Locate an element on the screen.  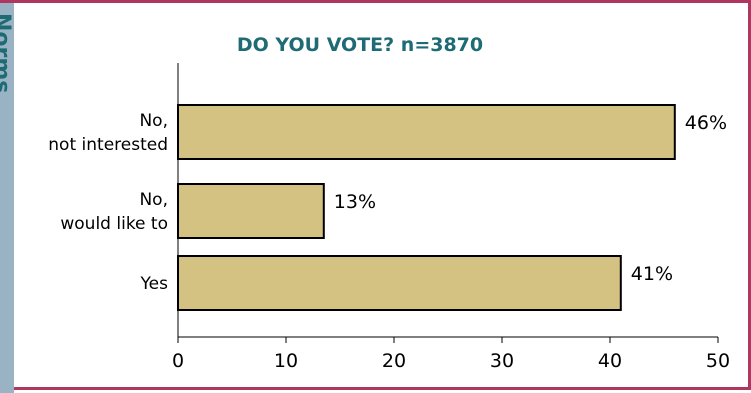
category-label-0-1: not interested is located at coordinates (108, 145).